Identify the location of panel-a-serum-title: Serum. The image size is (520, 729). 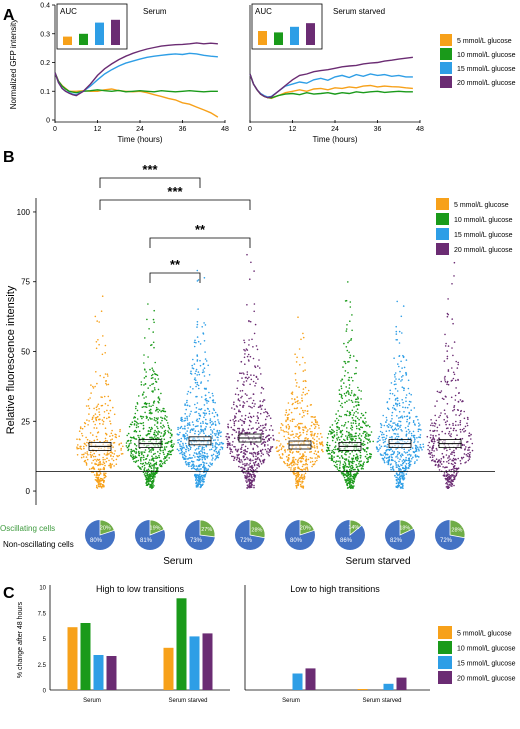
(155, 11).